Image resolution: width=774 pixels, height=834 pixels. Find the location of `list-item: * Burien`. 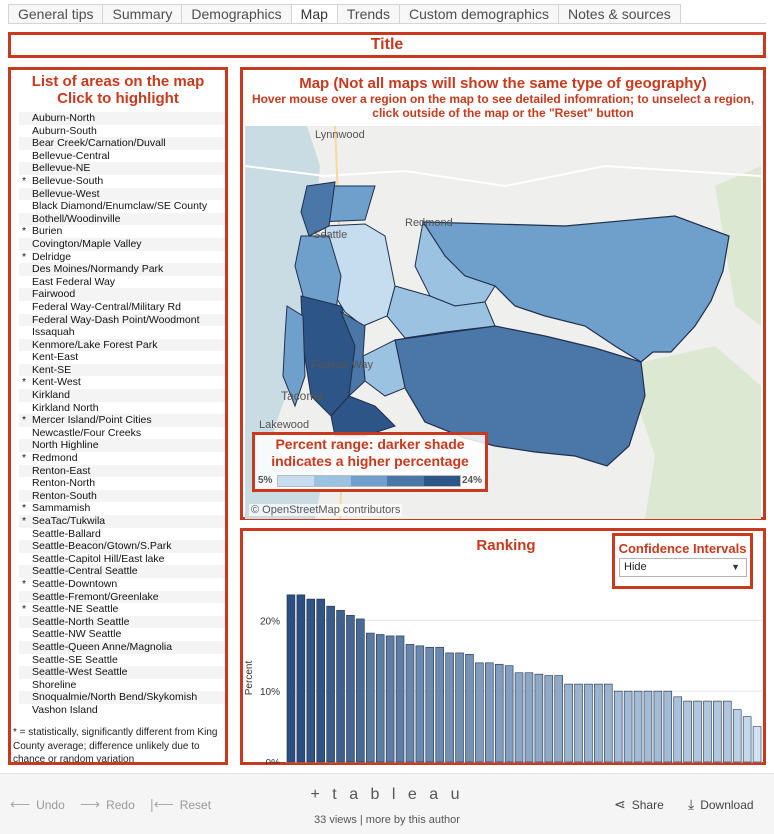

list-item: * Burien is located at coordinates (122, 231).